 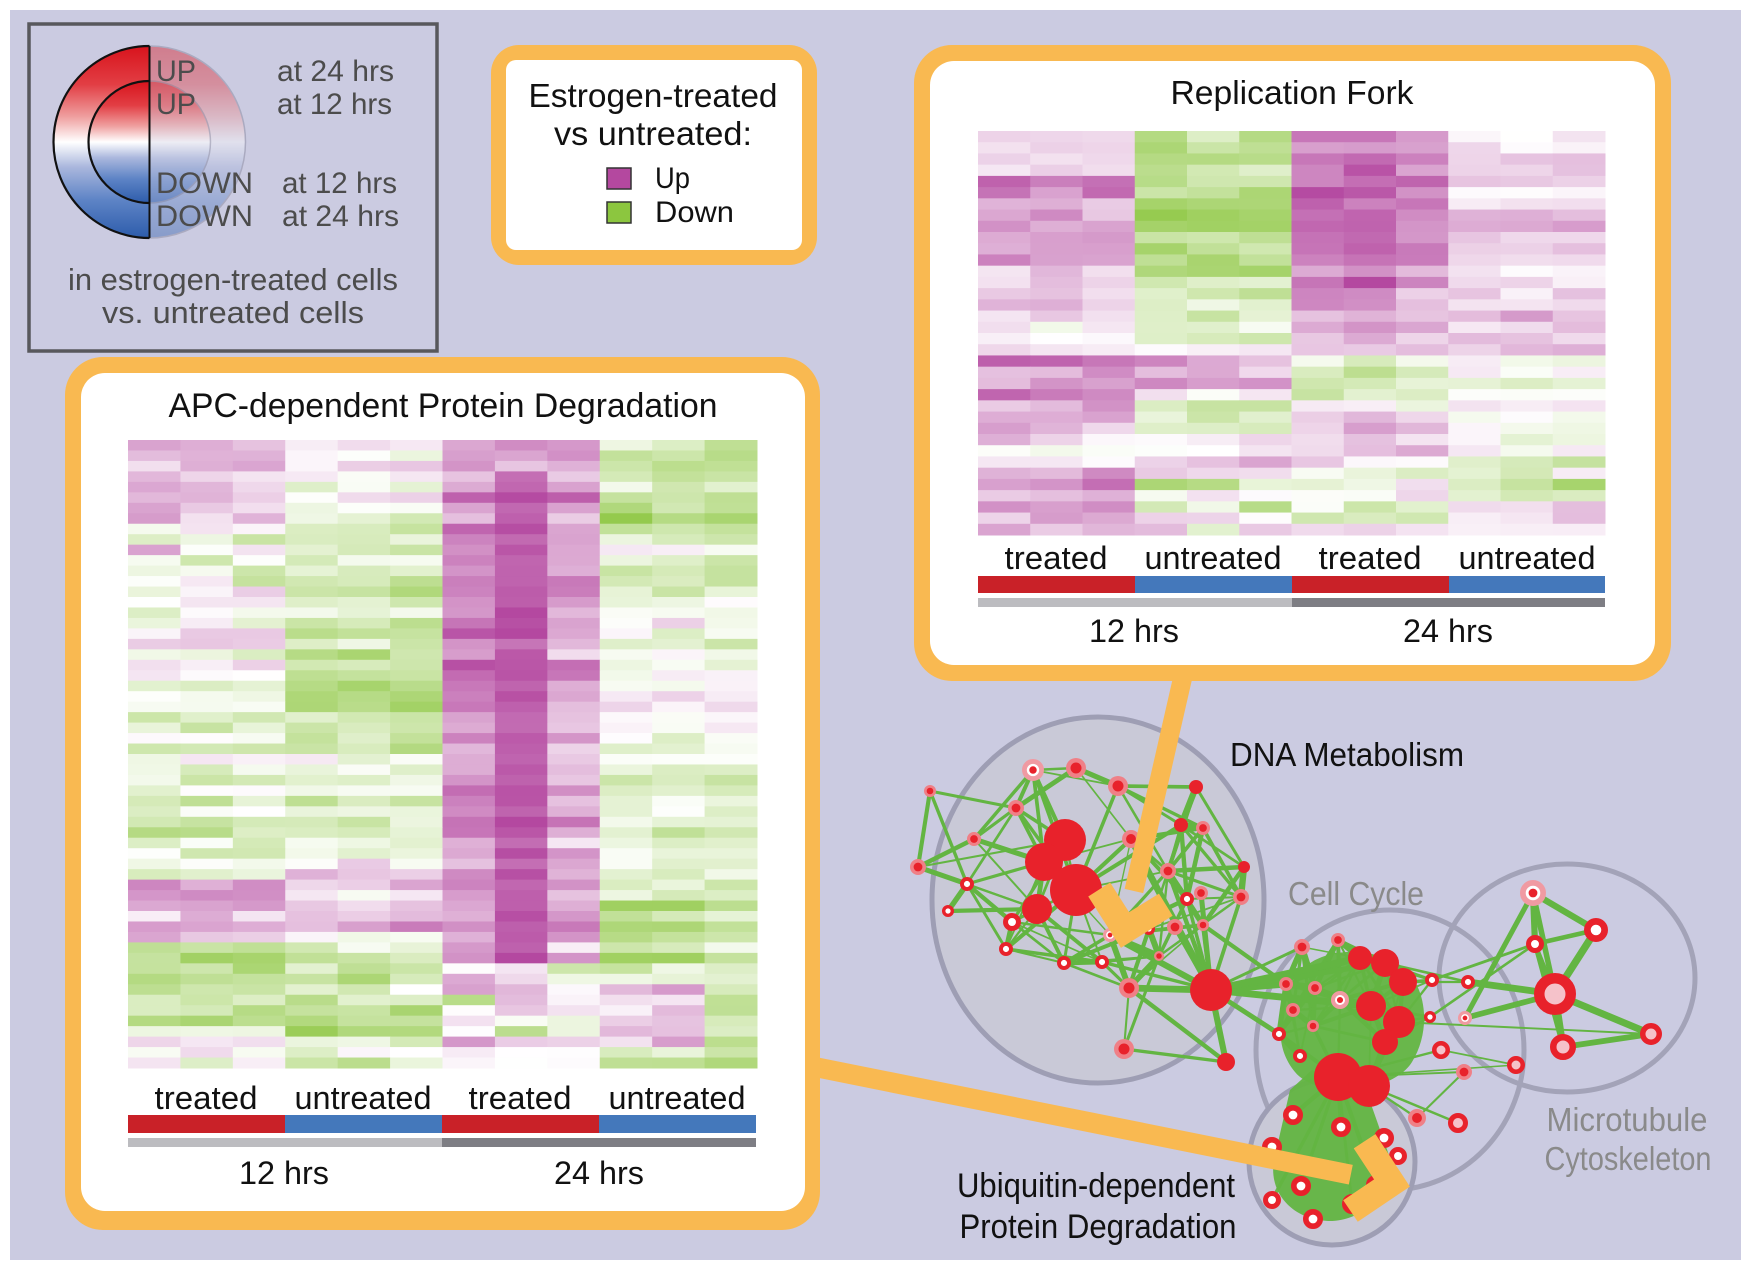 What do you see at coordinates (1098, 1227) in the screenshot?
I see `svg-text: Protein Degradation` at bounding box center [1098, 1227].